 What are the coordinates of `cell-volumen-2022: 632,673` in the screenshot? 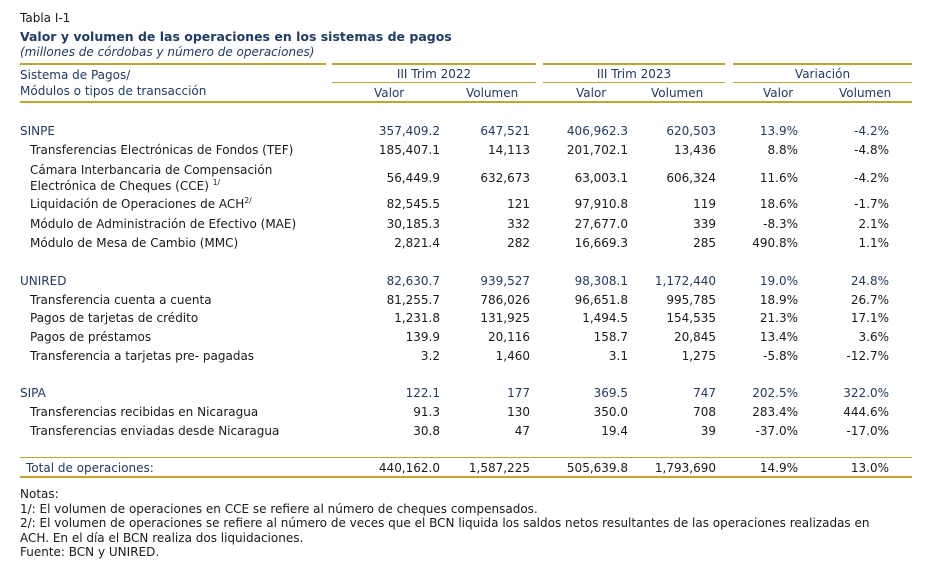 It's located at (505, 178).